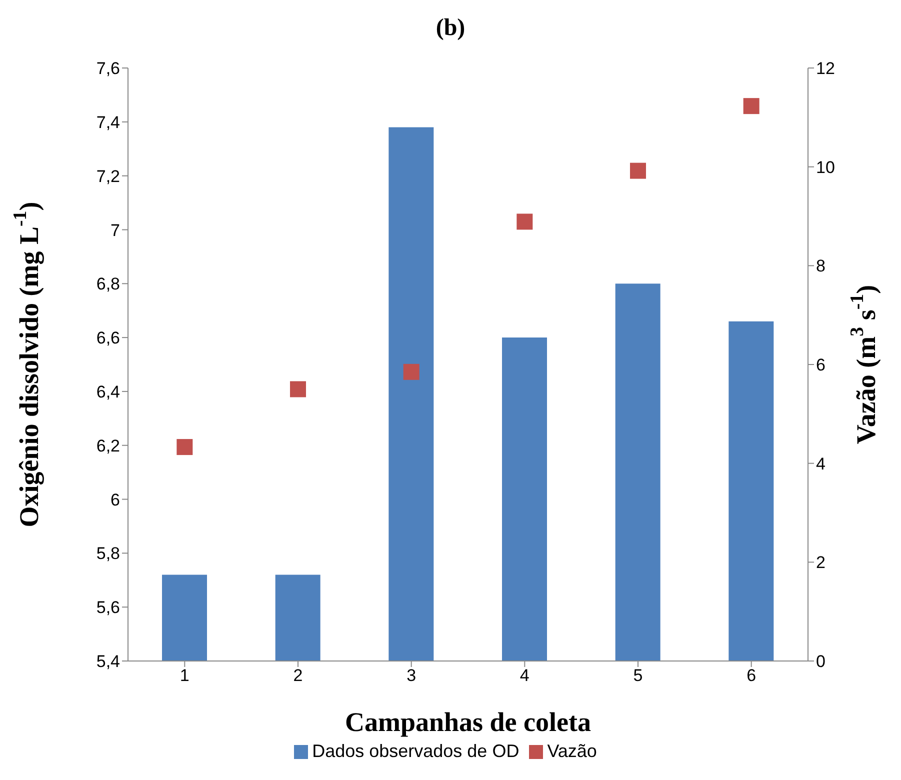 This screenshot has width=901, height=780. I want to click on y-tick-label: 5,4, so click(108, 662).